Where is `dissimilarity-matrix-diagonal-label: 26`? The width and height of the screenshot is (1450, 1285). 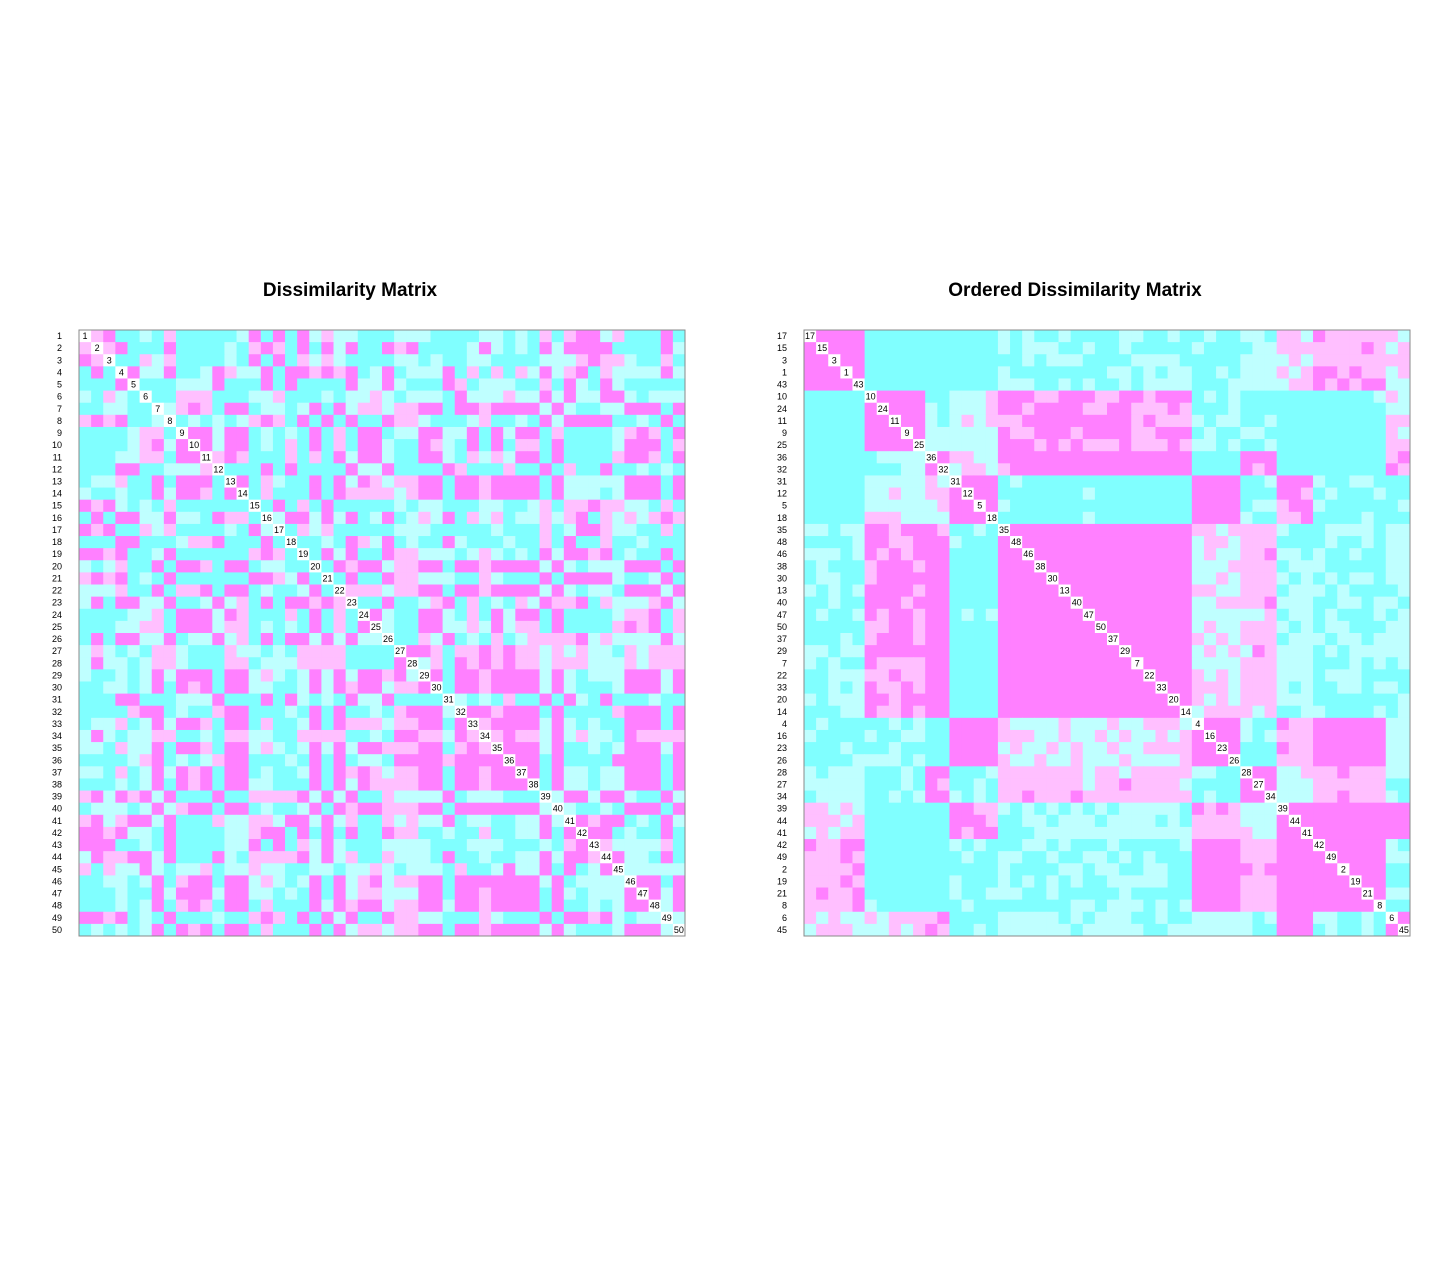 dissimilarity-matrix-diagonal-label: 26 is located at coordinates (388, 639).